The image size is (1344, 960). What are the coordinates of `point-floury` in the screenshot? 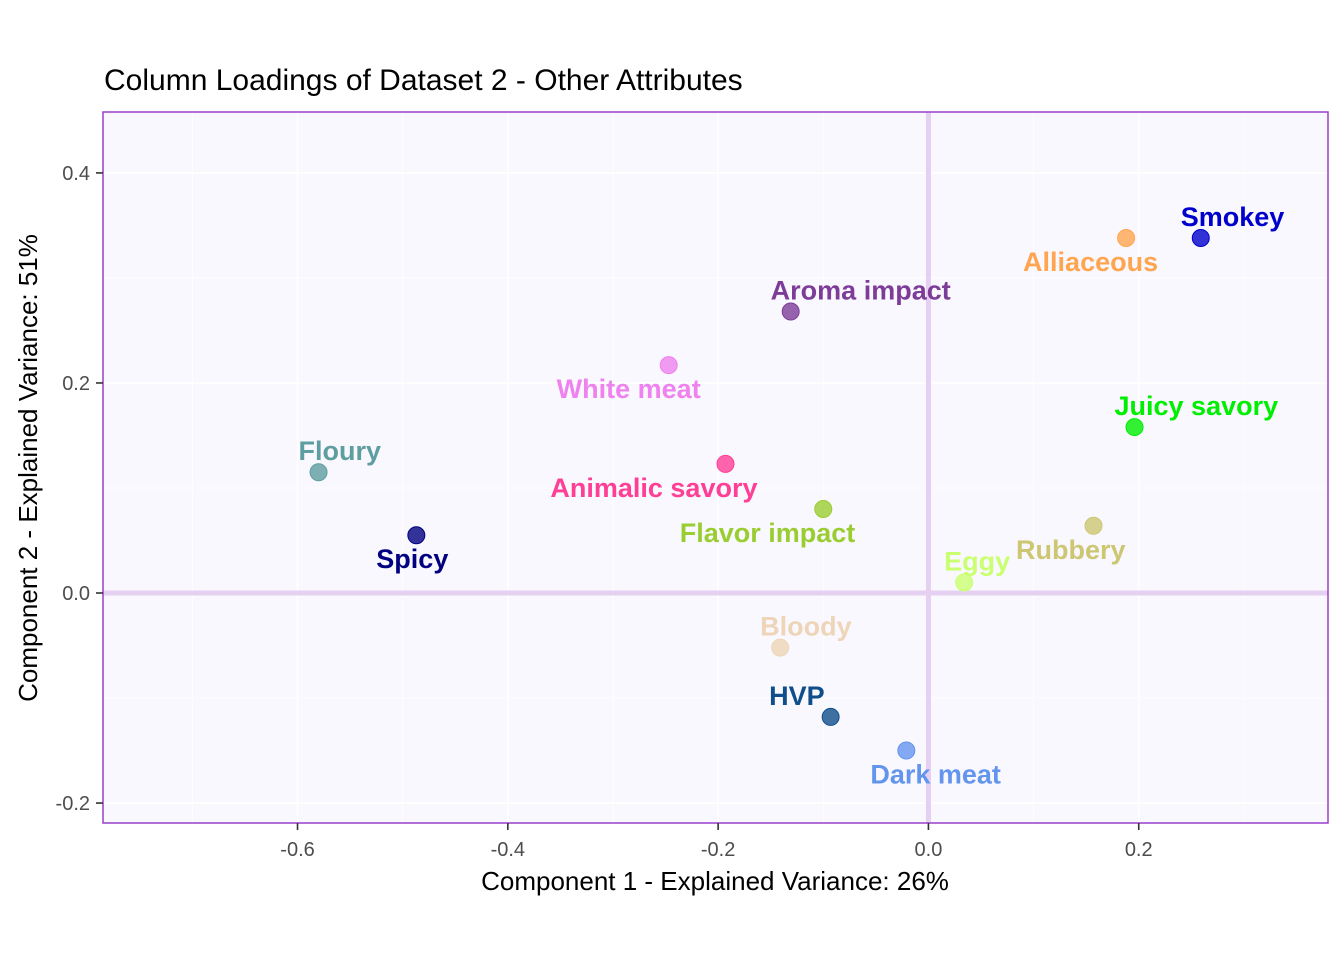 It's located at (318, 472).